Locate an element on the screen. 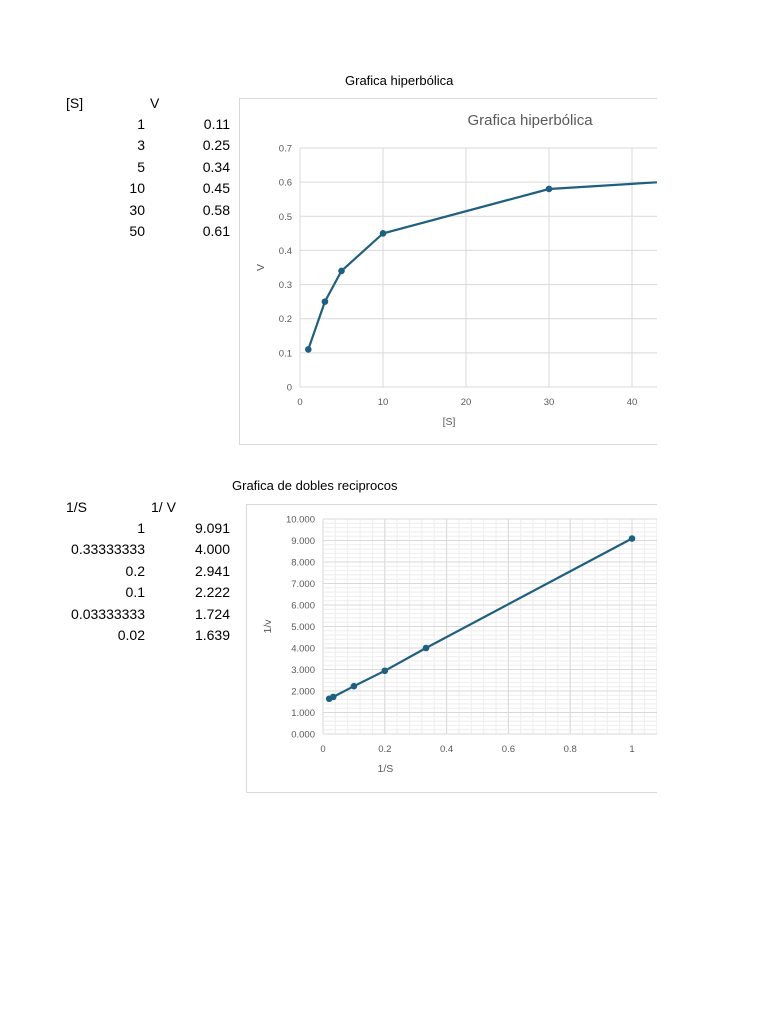 This screenshot has width=768, height=1024. table1-cell-b: 0.34 is located at coordinates (216, 166).